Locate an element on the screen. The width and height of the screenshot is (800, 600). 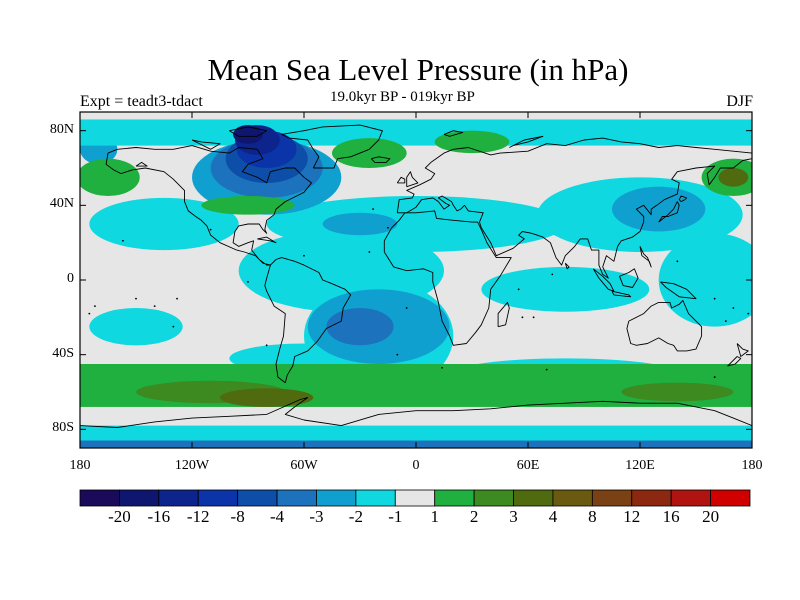
colorbar-label: 8 is located at coordinates (592, 516).